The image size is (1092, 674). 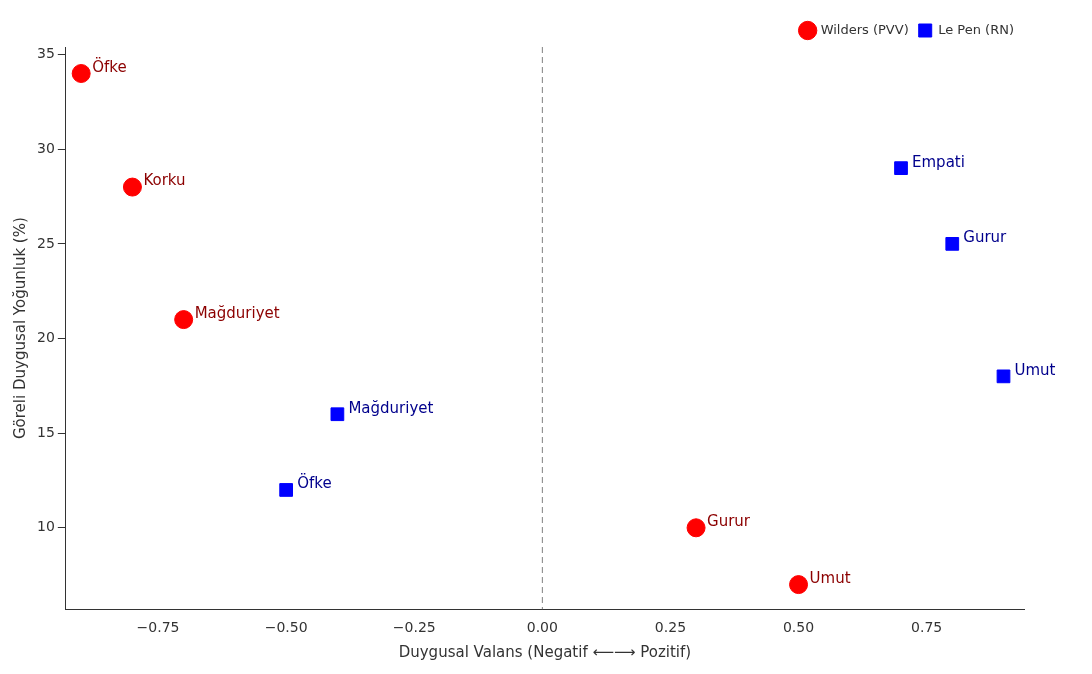 What do you see at coordinates (864, 29) in the screenshot?
I see `legend-label: Wilders (PVV)` at bounding box center [864, 29].